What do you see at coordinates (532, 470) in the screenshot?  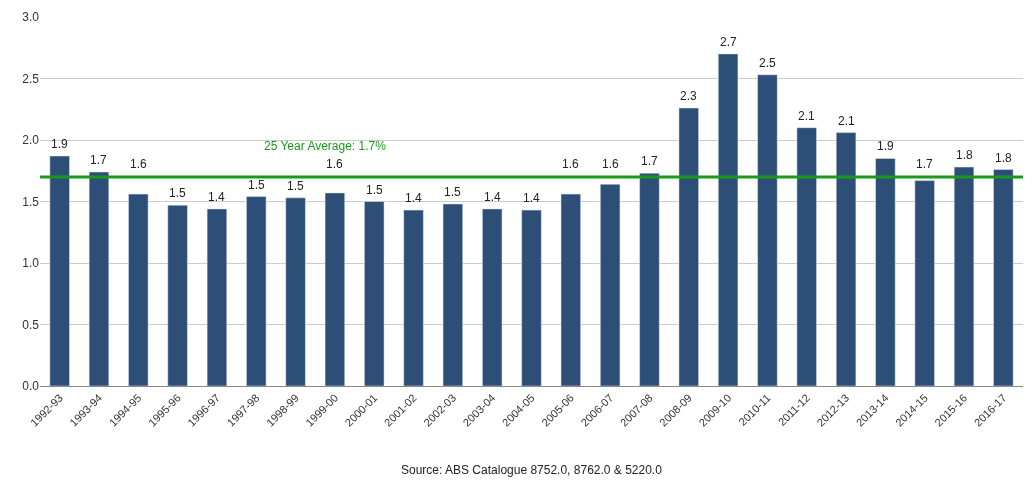 I see `source-note: Source: ABS Catalogue 8752.0, 8762.0 & 5220.0` at bounding box center [532, 470].